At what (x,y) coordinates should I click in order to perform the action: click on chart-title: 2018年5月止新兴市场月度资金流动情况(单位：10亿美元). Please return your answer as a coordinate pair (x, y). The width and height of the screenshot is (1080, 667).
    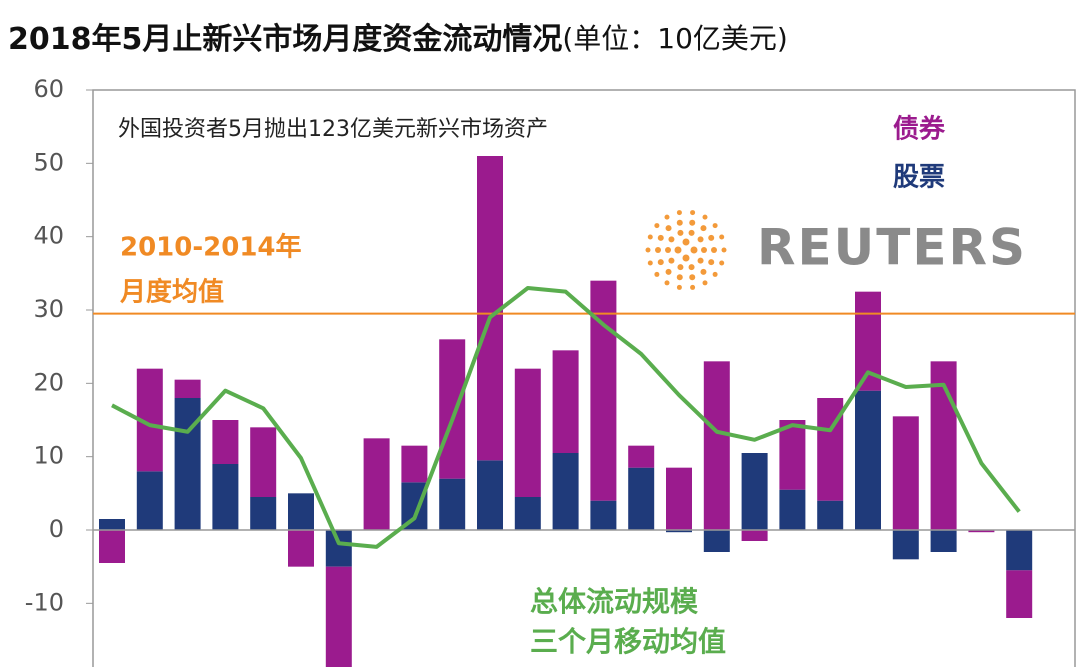
    Looking at the image, I should click on (398, 39).